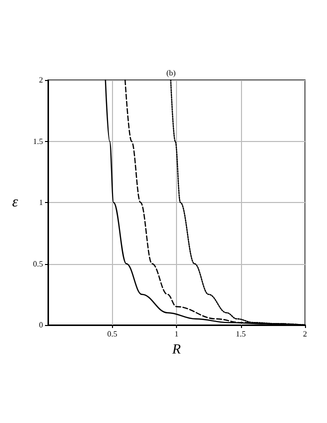  What do you see at coordinates (15, 202) in the screenshot?
I see `y-axis-title: ε` at bounding box center [15, 202].